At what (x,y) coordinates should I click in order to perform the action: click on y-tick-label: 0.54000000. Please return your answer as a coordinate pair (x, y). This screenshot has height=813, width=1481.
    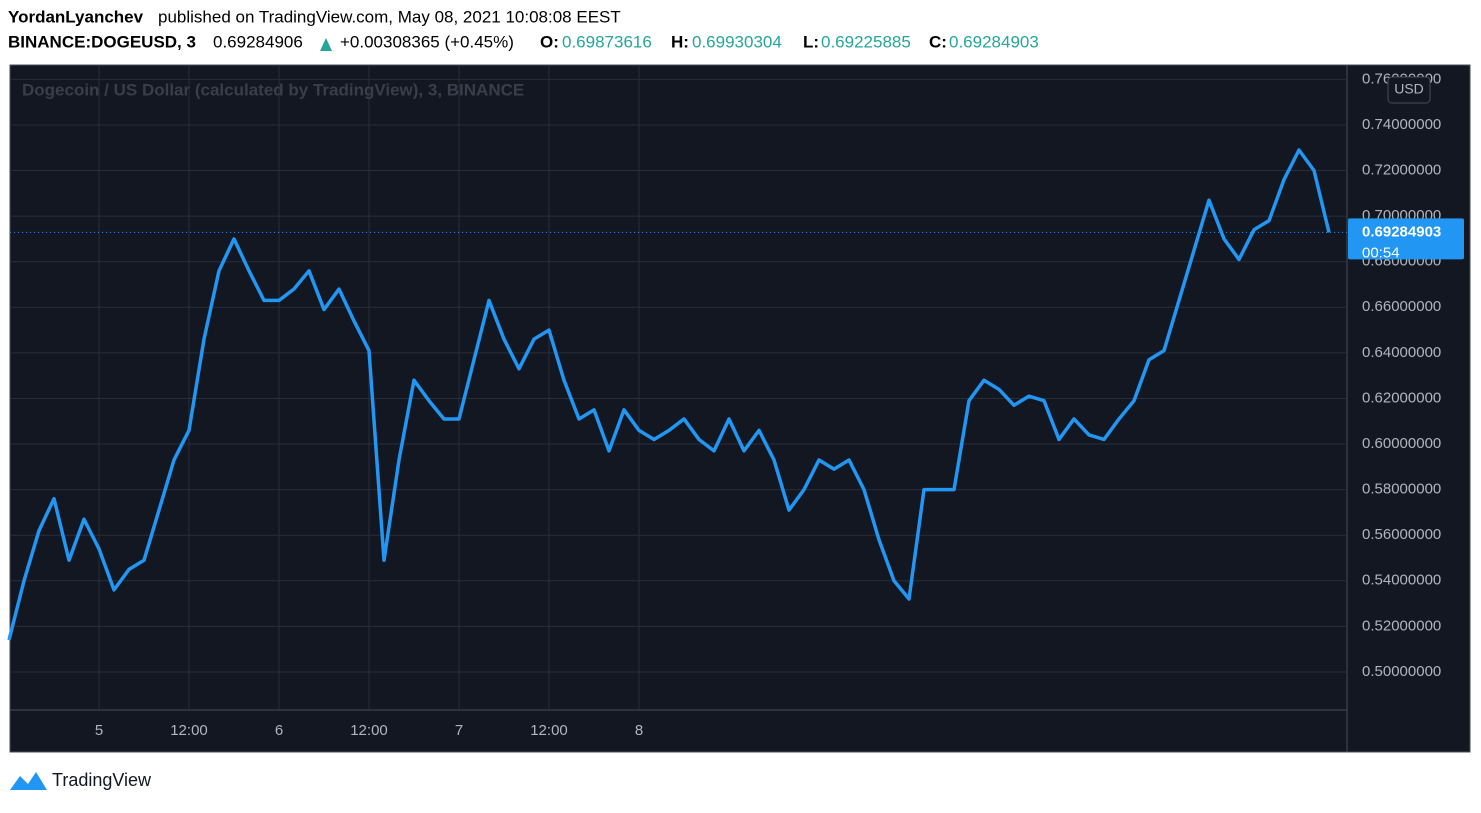
    Looking at the image, I should click on (1401, 580).